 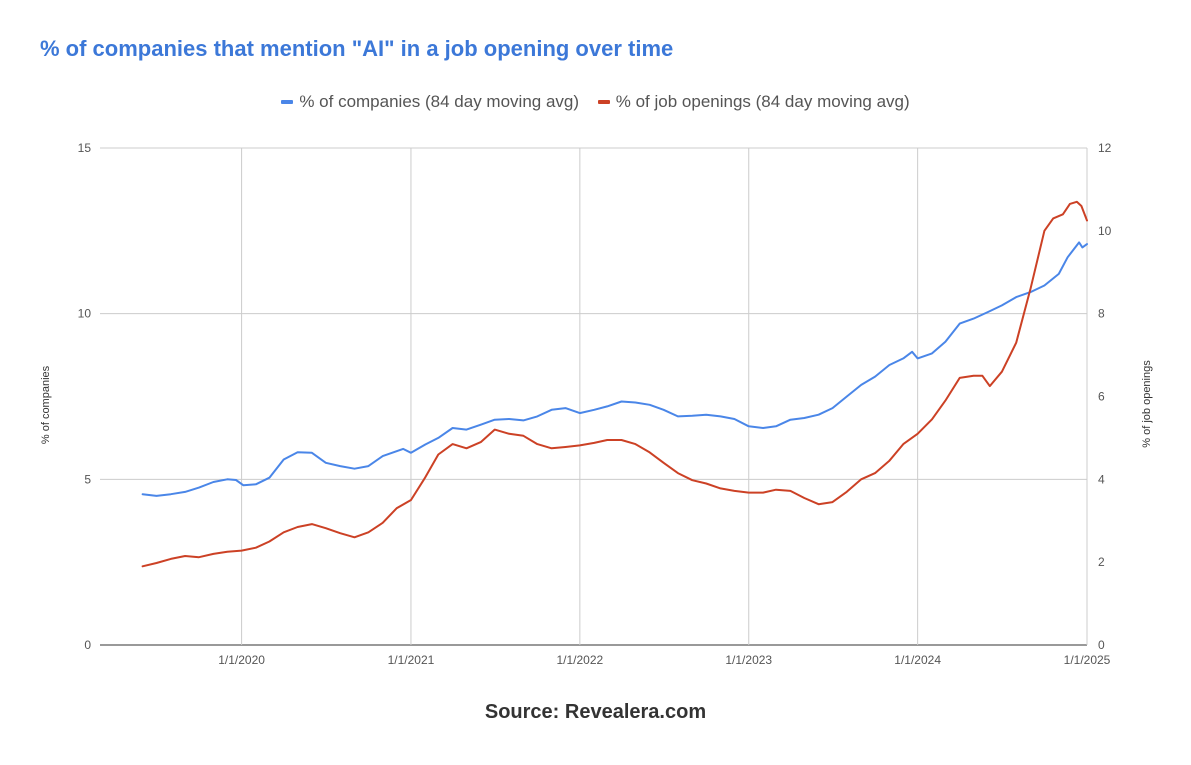 I want to click on legend-swatch-job-openings, so click(x=603, y=101).